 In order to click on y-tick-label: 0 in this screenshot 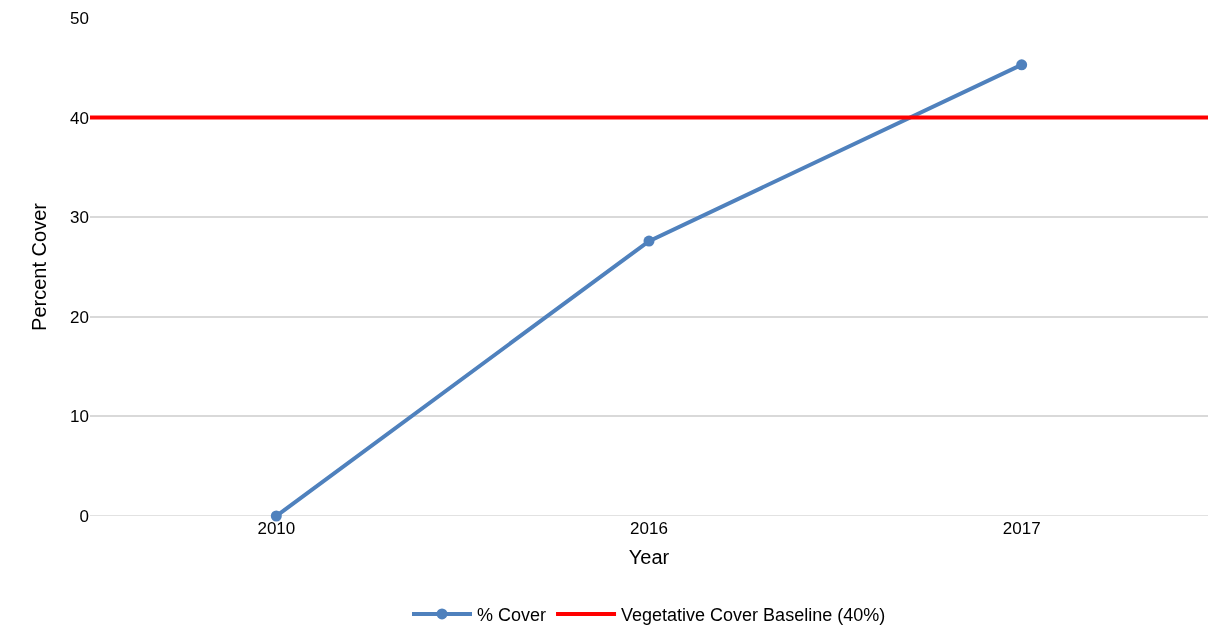, I will do `click(84, 516)`.